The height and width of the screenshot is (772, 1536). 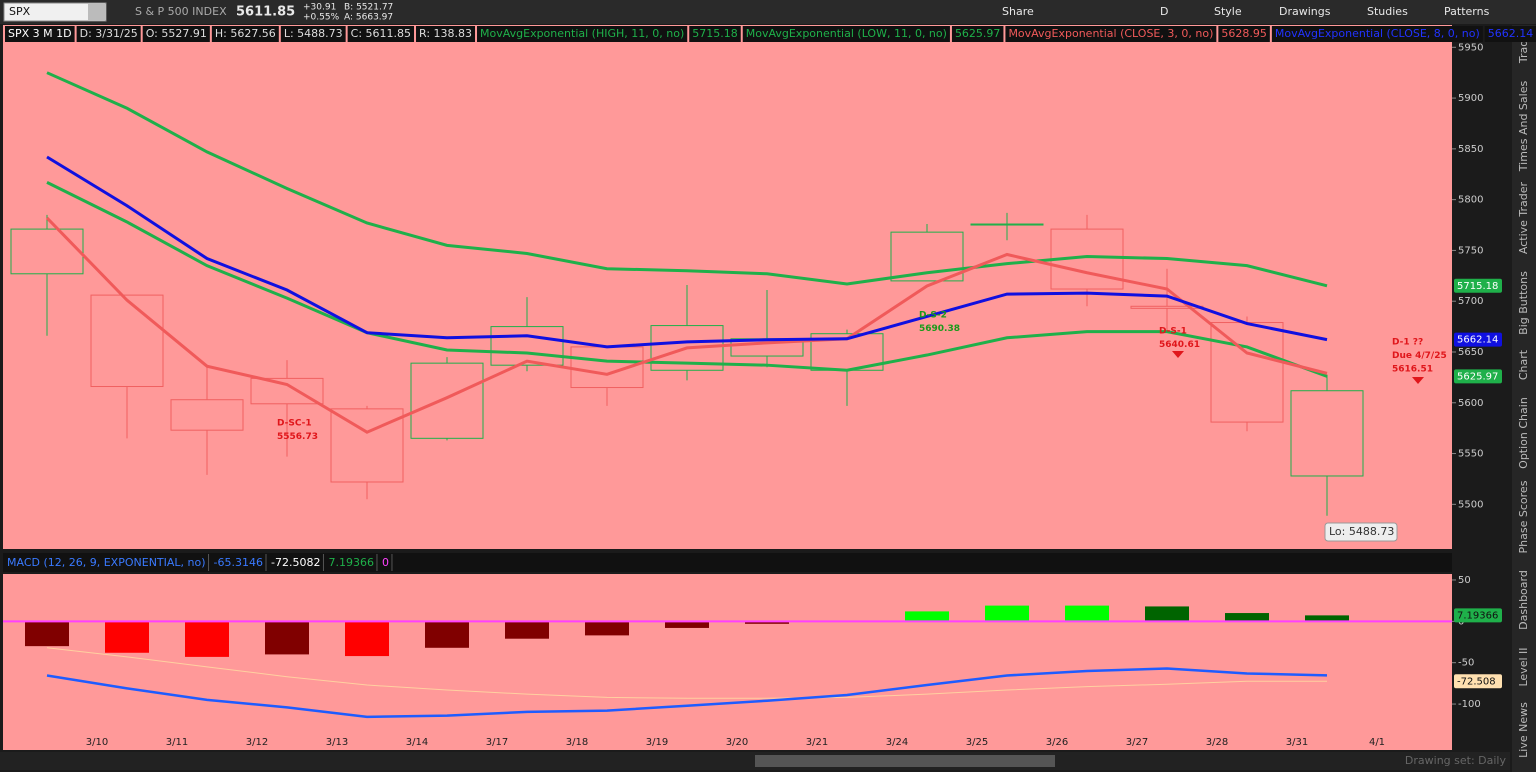 I want to click on annotation: 5556.73, so click(x=297, y=437).